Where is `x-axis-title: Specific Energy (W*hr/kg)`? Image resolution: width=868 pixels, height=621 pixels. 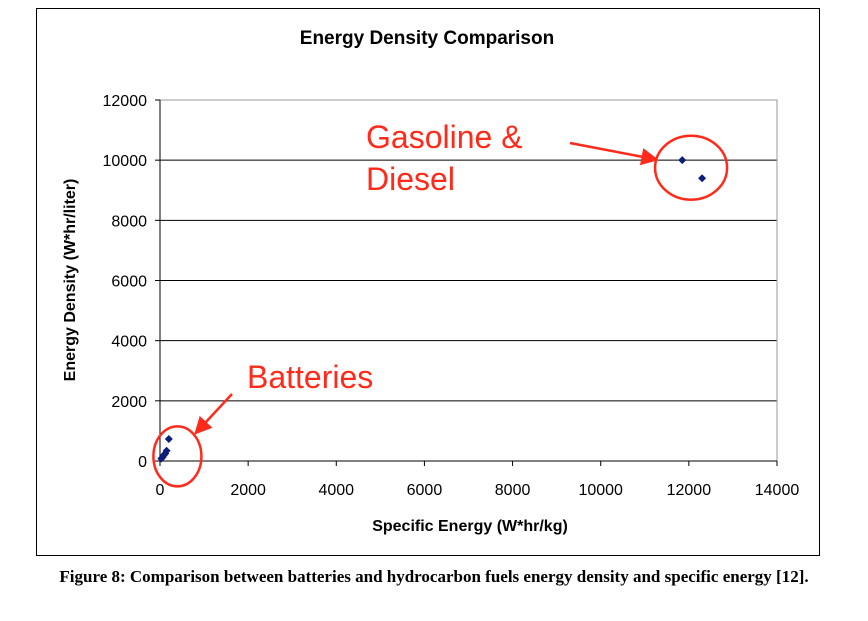
x-axis-title: Specific Energy (W*hr/kg) is located at coordinates (470, 526).